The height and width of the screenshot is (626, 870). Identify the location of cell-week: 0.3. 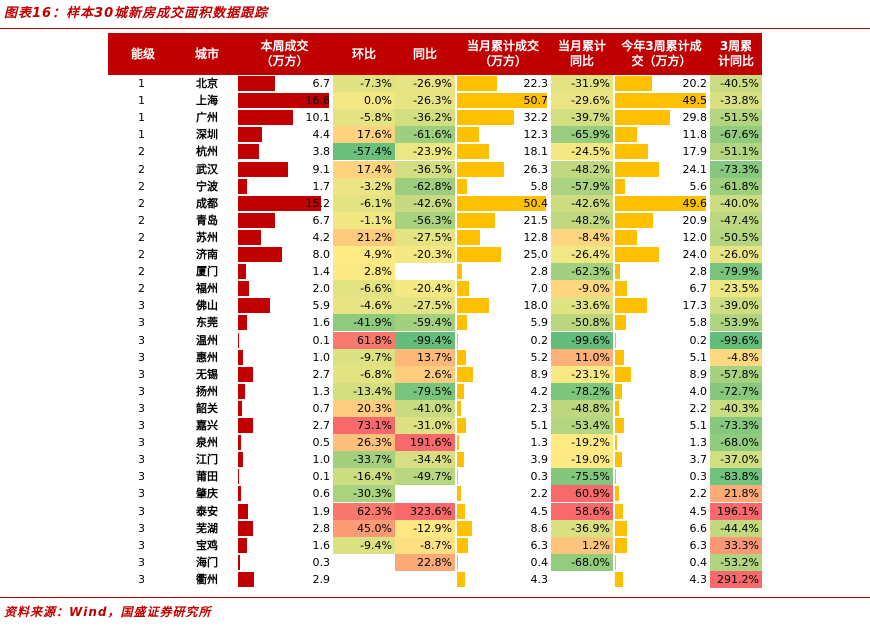
(284, 562).